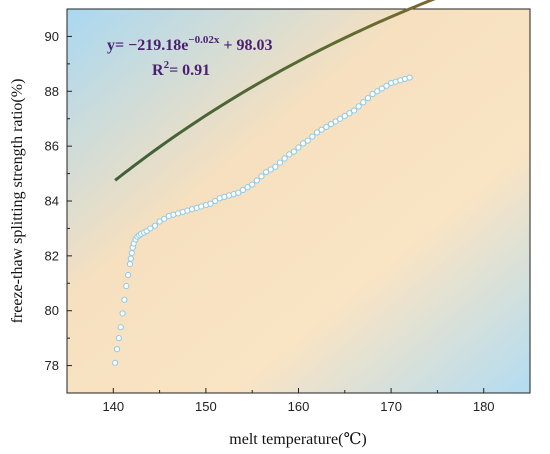 Image resolution: width=550 pixels, height=454 pixels. Describe the element at coordinates (17, 201) in the screenshot. I see `y-axis-title: freeze-thaw splitting strength ratio(%)` at that location.